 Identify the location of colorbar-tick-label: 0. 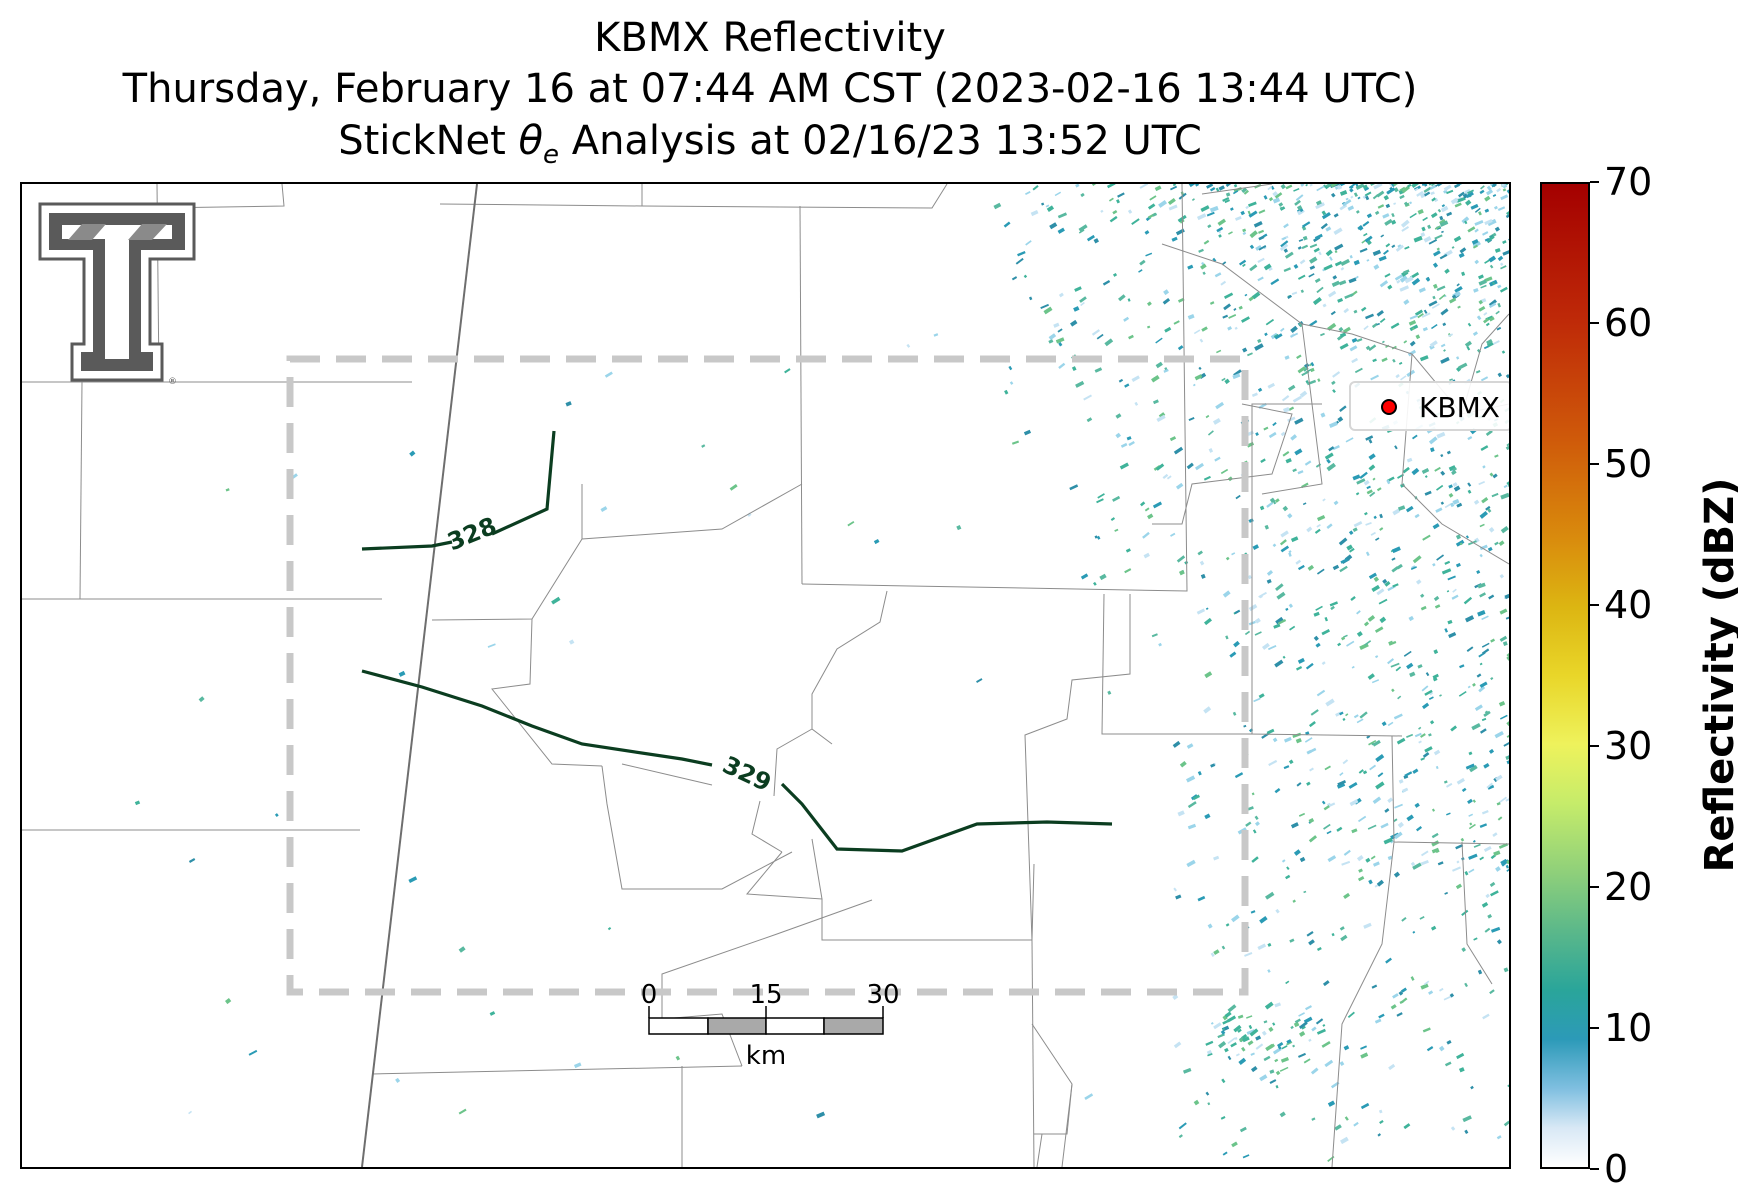
(1616, 1169).